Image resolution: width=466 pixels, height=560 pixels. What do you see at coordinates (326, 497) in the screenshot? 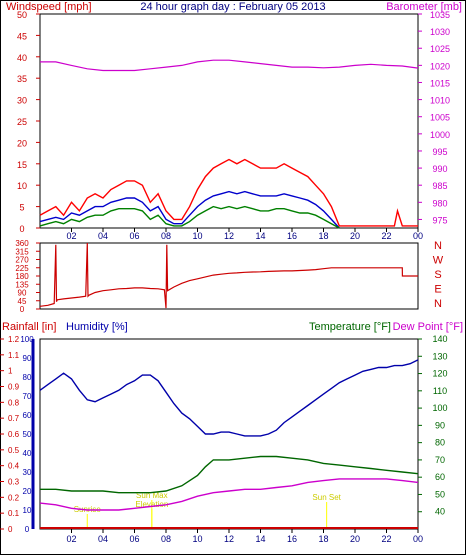
I see `sun-annotation-label: Sun Set` at bounding box center [326, 497].